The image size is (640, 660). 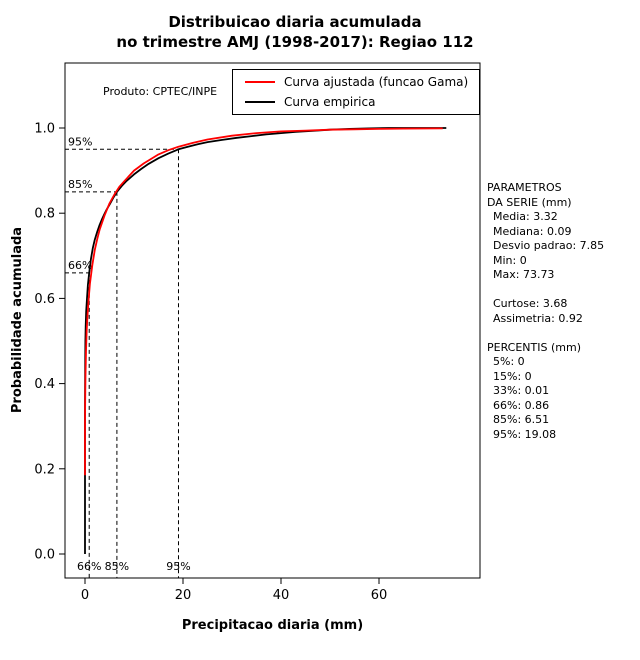 I want to click on y-tick-label: 0.4, so click(x=44, y=384).